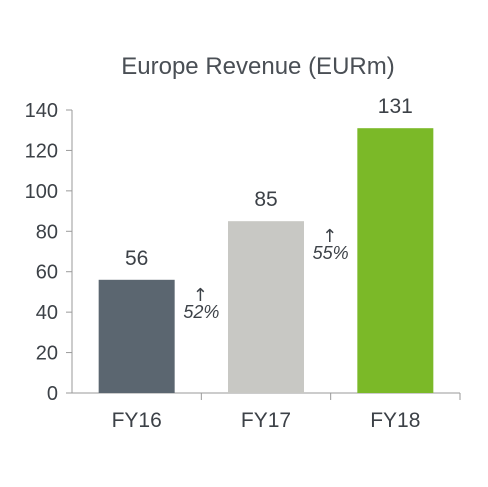 Image resolution: width=488 pixels, height=487 pixels. Describe the element at coordinates (257, 66) in the screenshot. I see `chart-title: Europe Revenue (EURm)` at that location.